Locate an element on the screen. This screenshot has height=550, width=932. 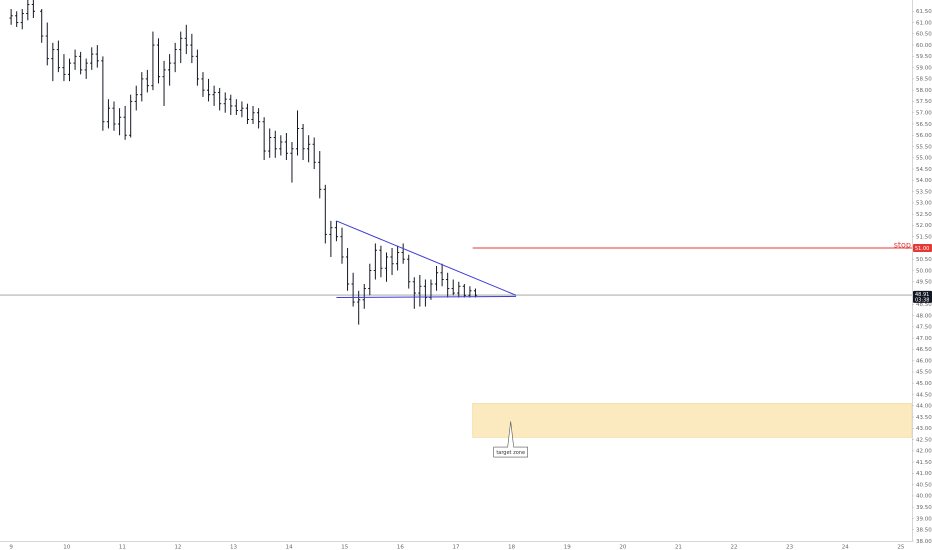
current-price-badge-label: 48.91 is located at coordinates (922, 295).